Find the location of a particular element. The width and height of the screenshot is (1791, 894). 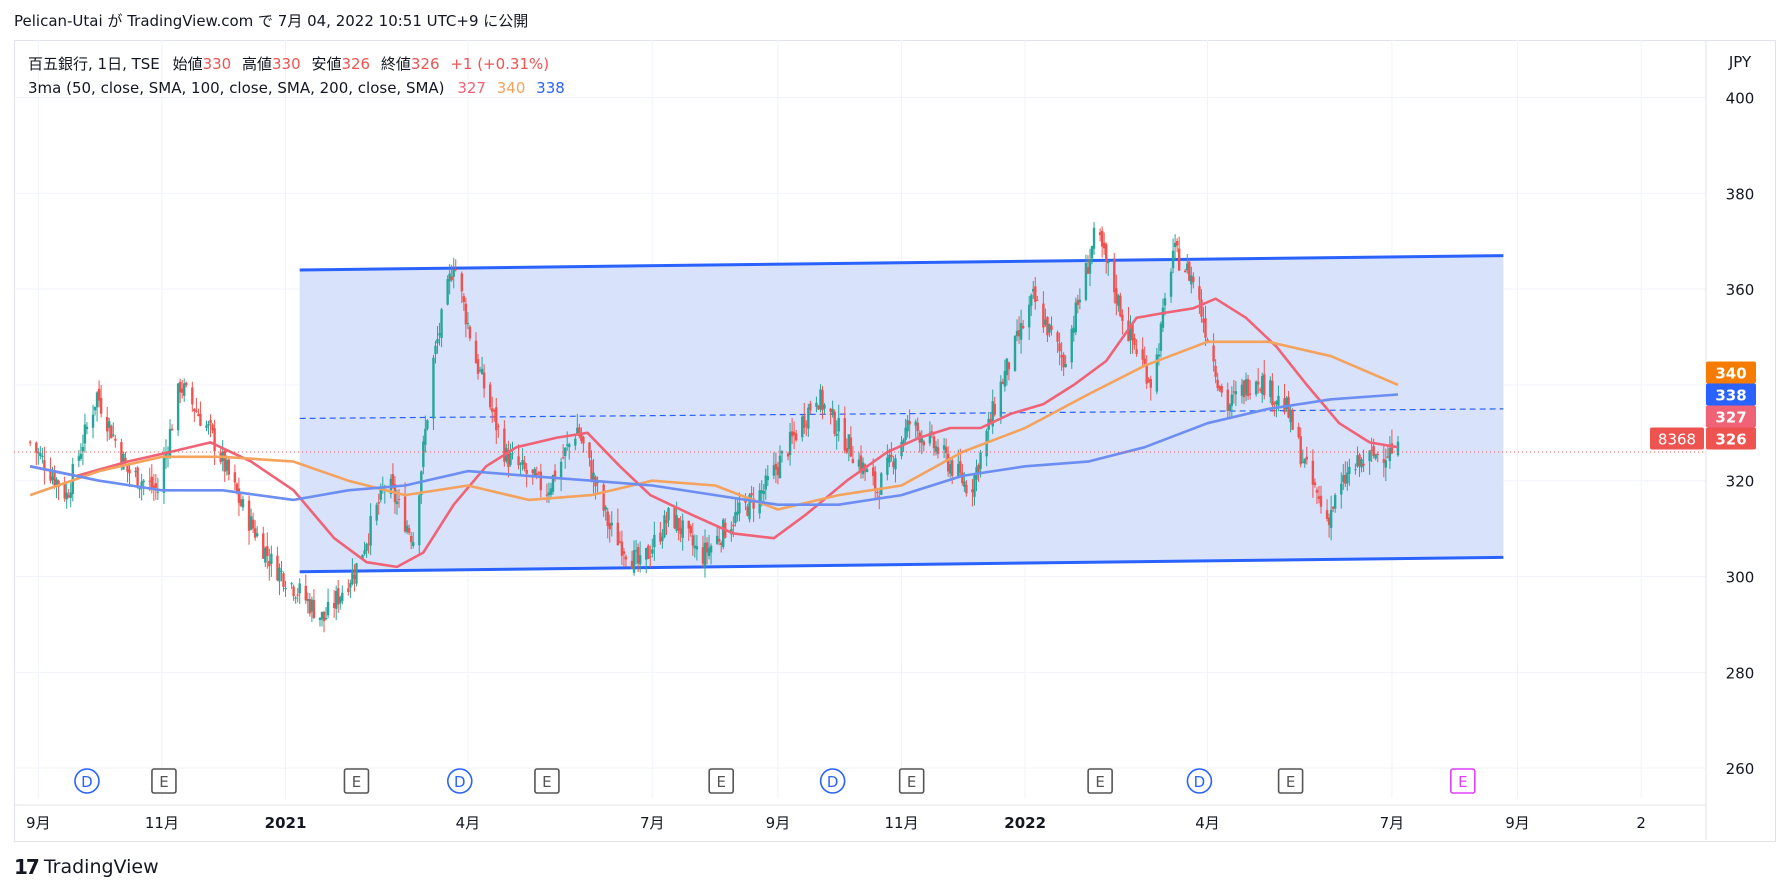

tradingview-logo-icon: 17 is located at coordinates (27, 867).